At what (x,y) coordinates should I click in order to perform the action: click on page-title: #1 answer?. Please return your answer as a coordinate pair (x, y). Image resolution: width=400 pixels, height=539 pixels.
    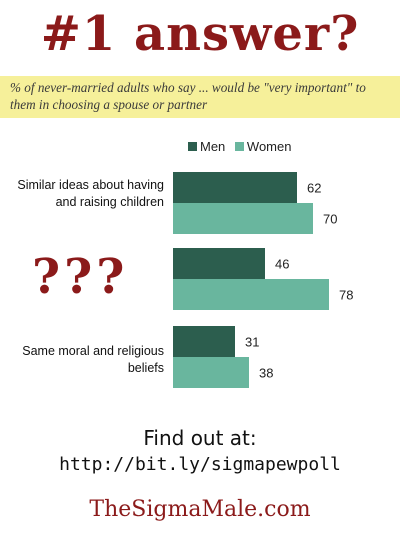
    Looking at the image, I should click on (200, 34).